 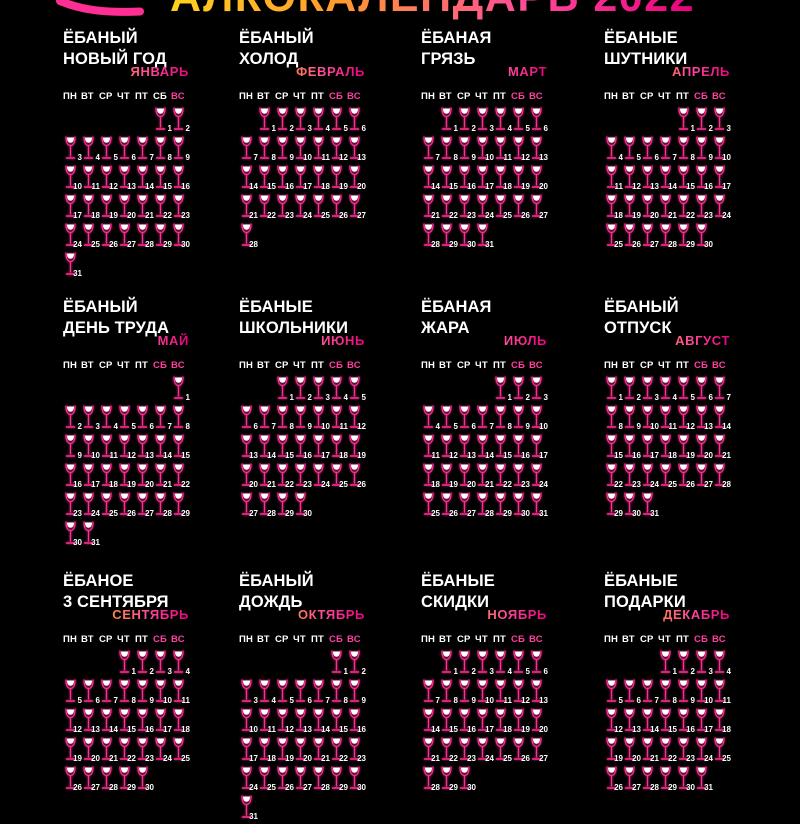 What do you see at coordinates (302, 614) in the screenshot?
I see `month-name: ОКТЯБРЬ` at bounding box center [302, 614].